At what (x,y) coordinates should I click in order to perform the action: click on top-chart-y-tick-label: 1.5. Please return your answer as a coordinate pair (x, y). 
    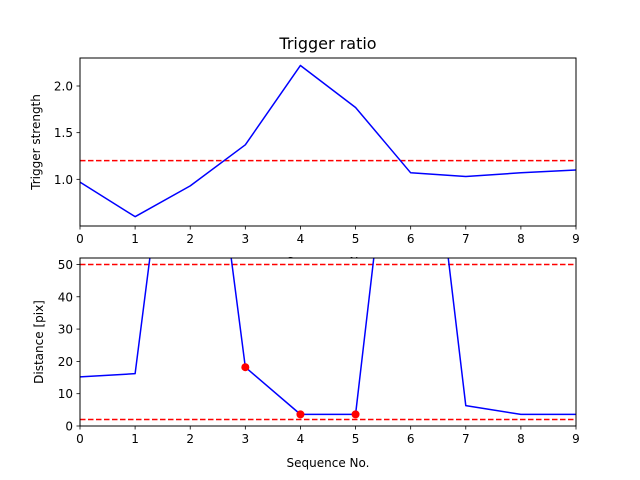
    Looking at the image, I should click on (63, 133).